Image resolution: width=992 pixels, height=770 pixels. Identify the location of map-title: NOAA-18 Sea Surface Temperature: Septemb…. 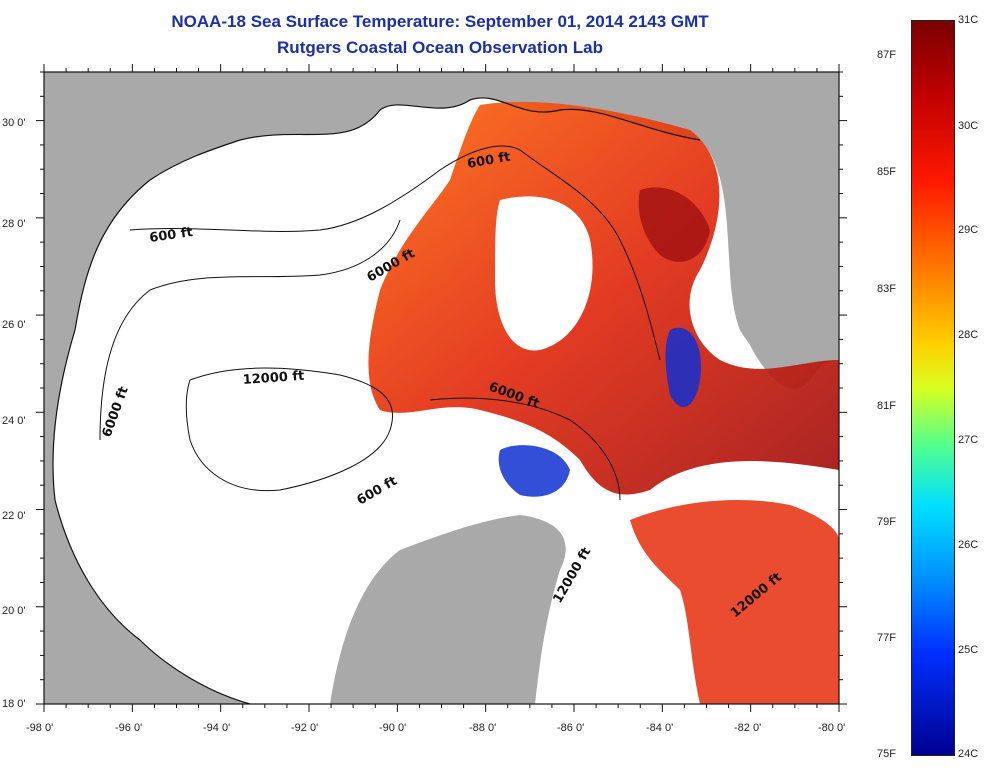
(440, 21).